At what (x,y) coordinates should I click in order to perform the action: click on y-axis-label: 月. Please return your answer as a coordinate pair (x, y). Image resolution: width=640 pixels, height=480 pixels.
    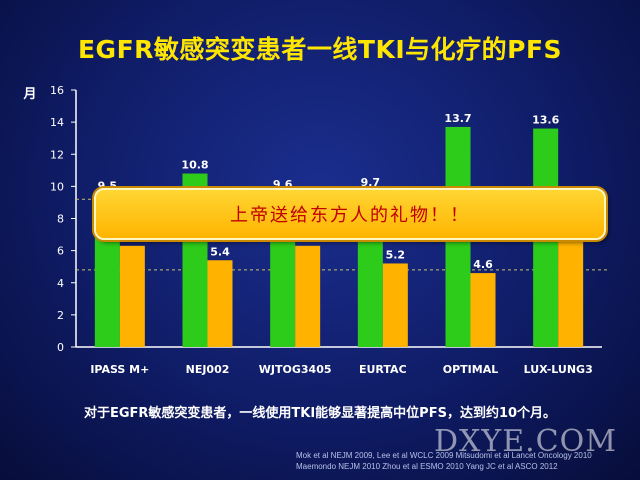
    Looking at the image, I should click on (29, 94).